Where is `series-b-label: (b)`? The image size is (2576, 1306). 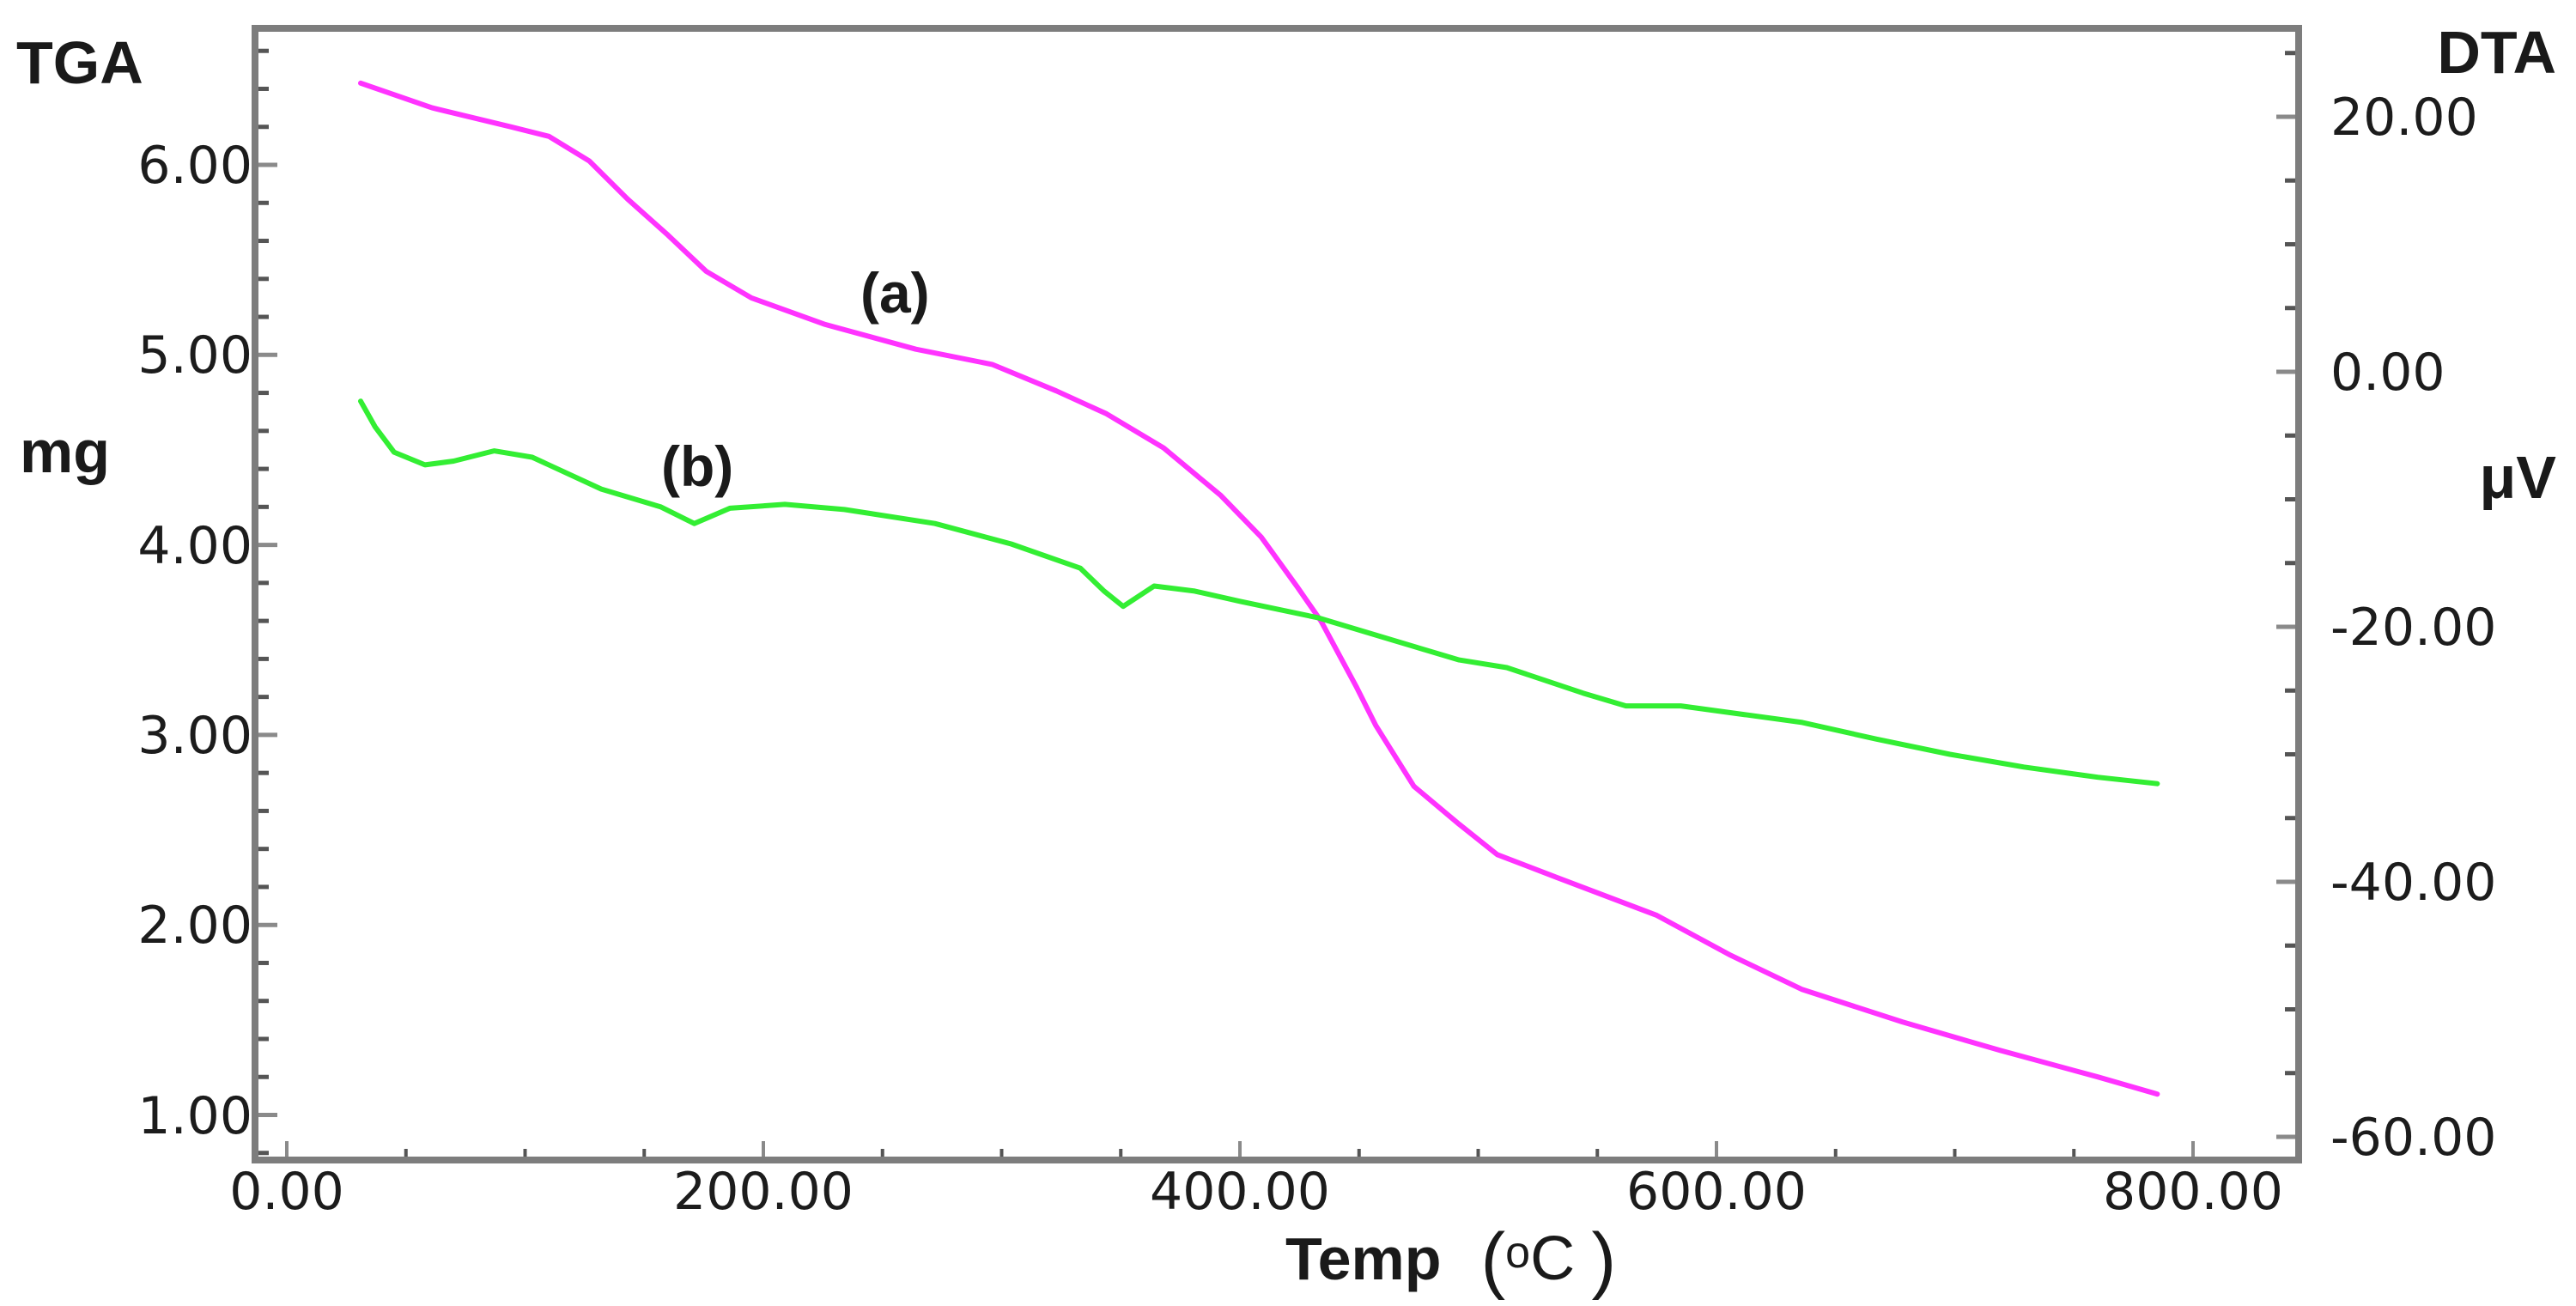 series-b-label: (b) is located at coordinates (697, 466).